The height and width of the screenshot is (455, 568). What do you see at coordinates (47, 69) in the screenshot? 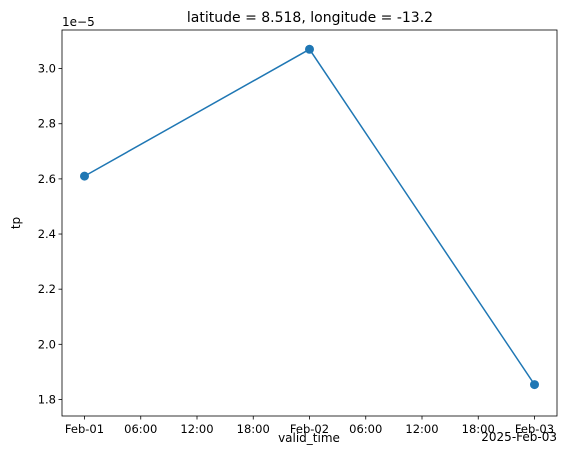
I see `y-tick-label: 3.0` at bounding box center [47, 69].